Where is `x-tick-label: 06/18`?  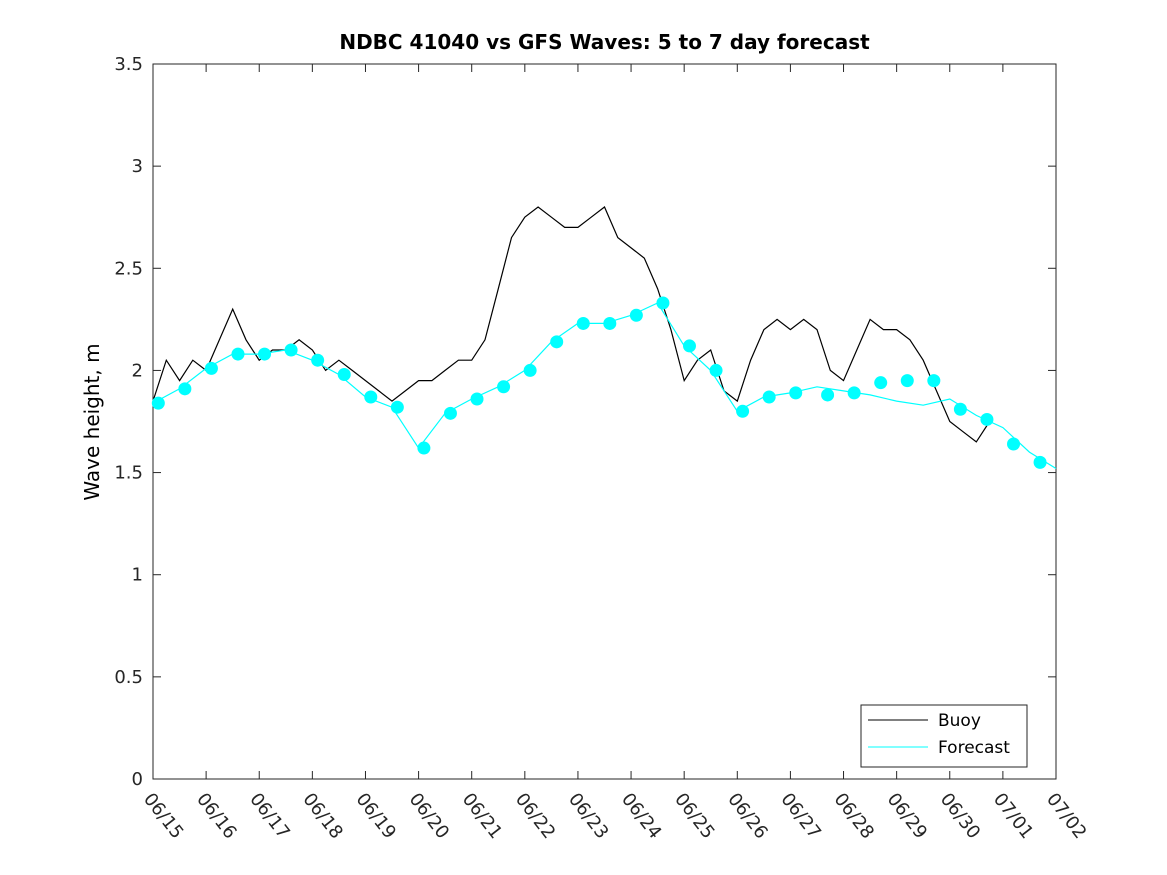
x-tick-label: 06/18 is located at coordinates (322, 816).